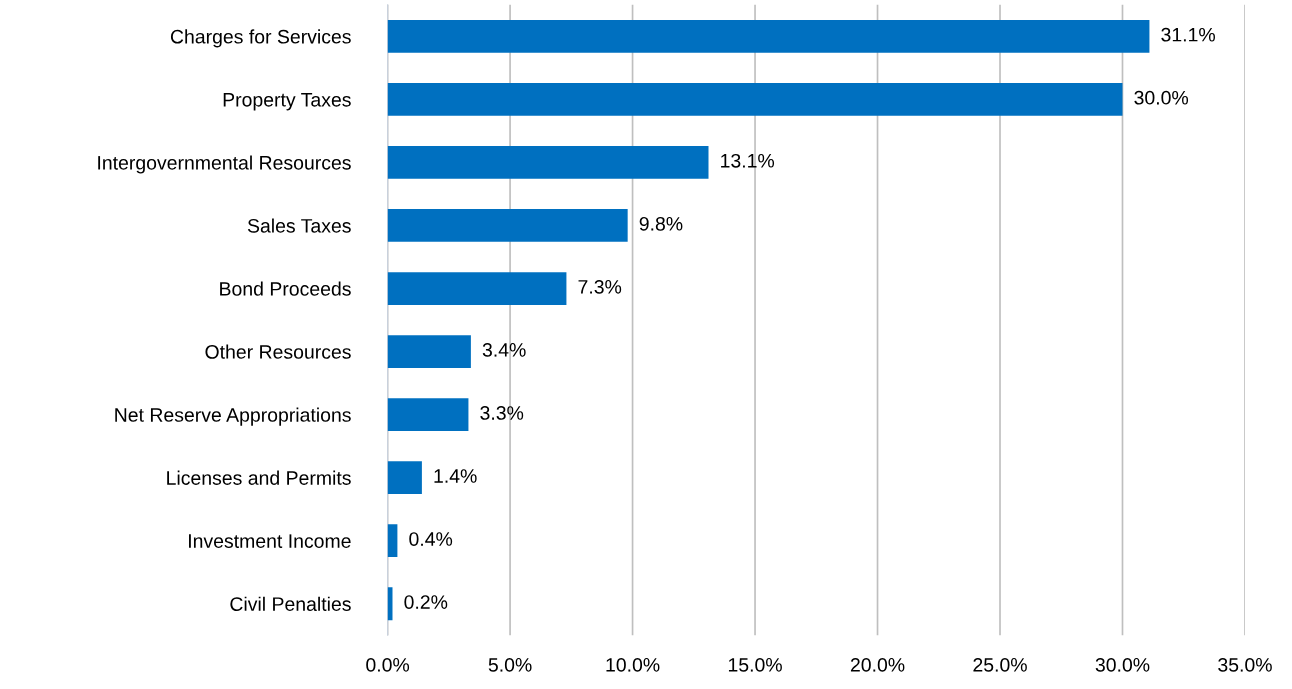  What do you see at coordinates (388, 664) in the screenshot?
I see `x-tick-label: 0.0%` at bounding box center [388, 664].